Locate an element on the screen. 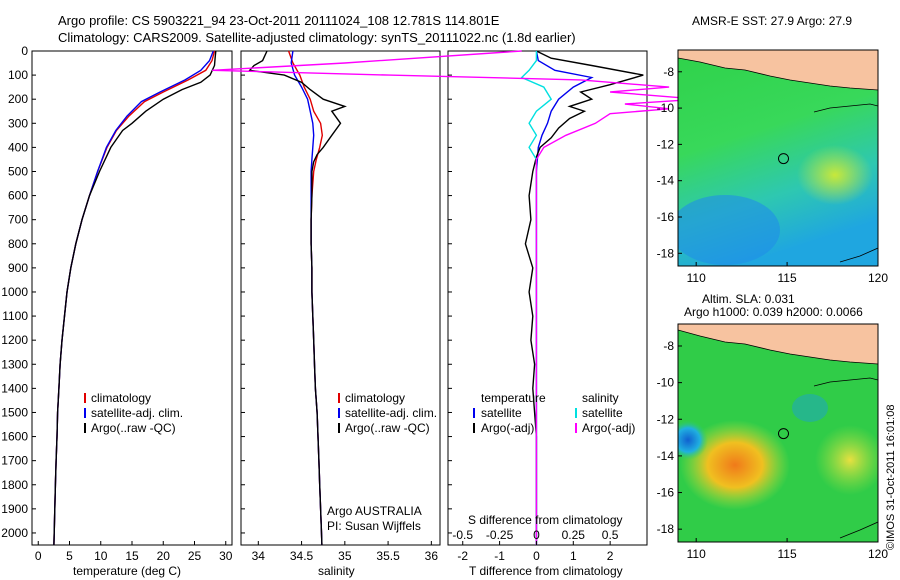 The width and height of the screenshot is (900, 580). depth-tick-label: 1600 is located at coordinates (14, 437).